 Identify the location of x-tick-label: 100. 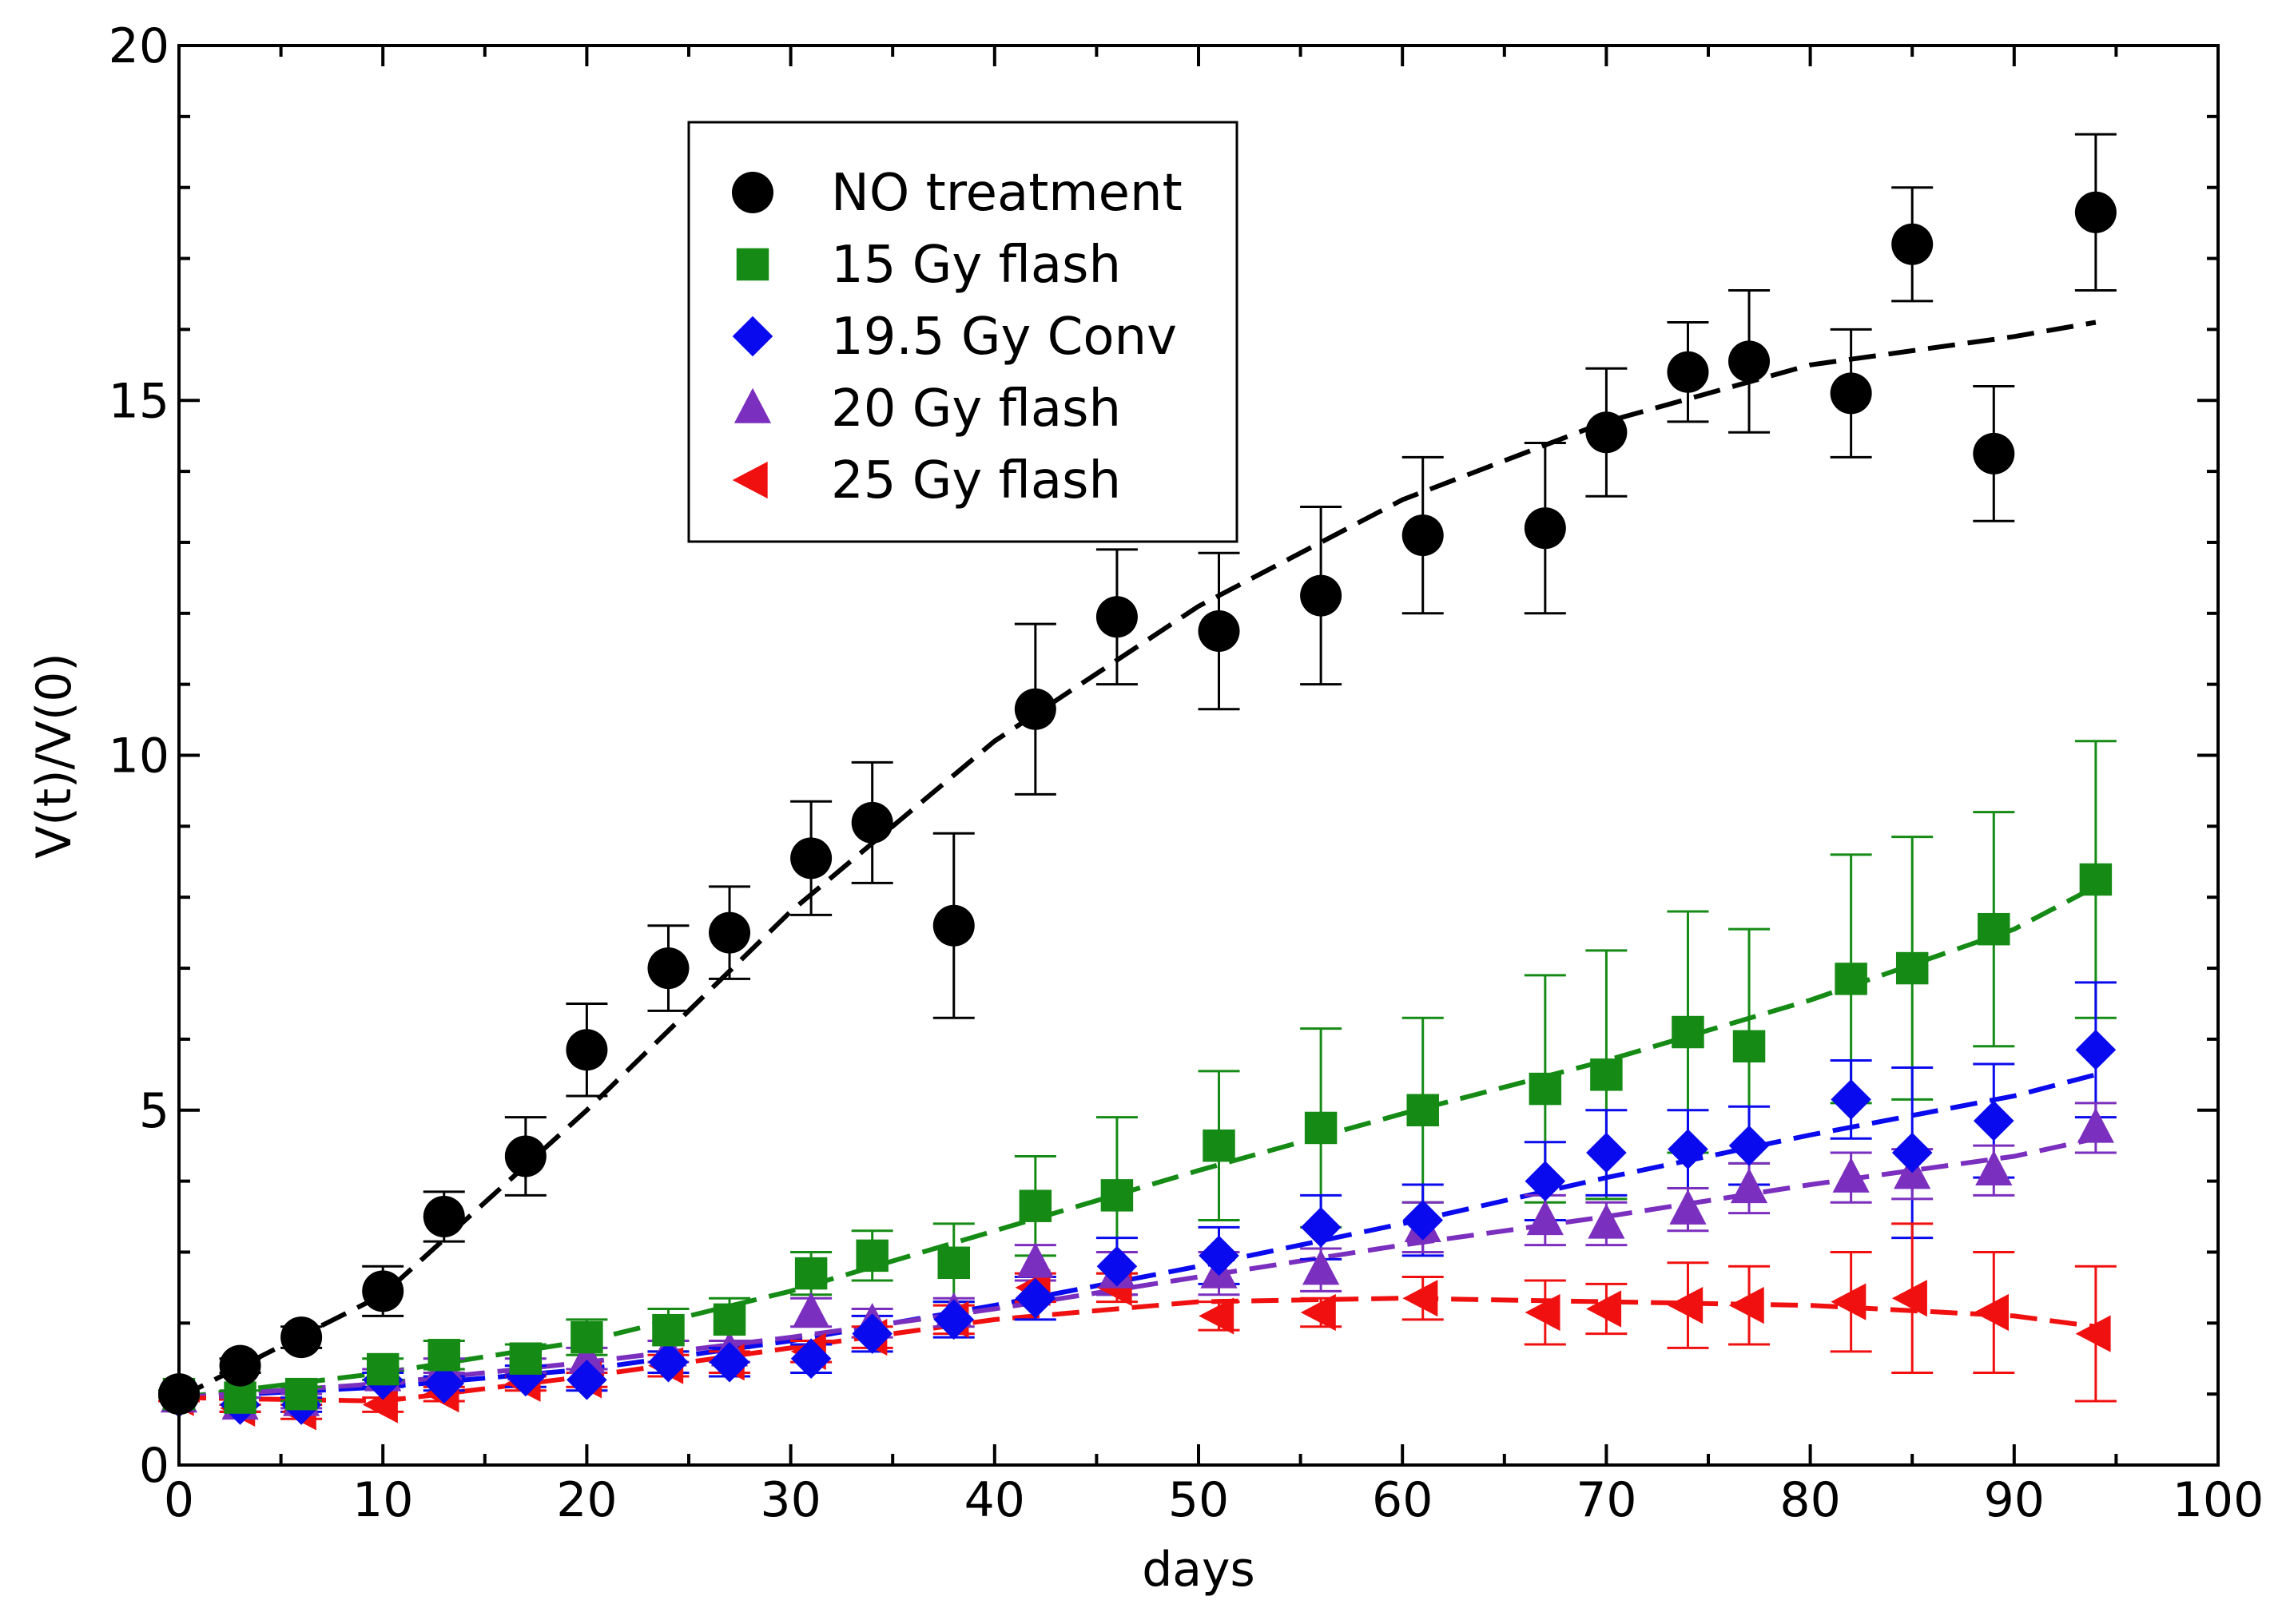
(2219, 1500).